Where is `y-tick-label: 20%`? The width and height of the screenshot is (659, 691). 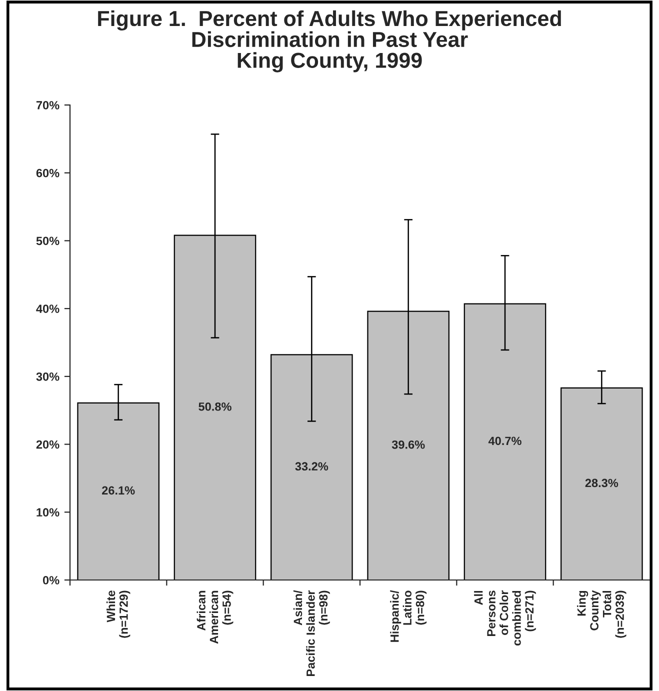
y-tick-label: 20% is located at coordinates (48, 444).